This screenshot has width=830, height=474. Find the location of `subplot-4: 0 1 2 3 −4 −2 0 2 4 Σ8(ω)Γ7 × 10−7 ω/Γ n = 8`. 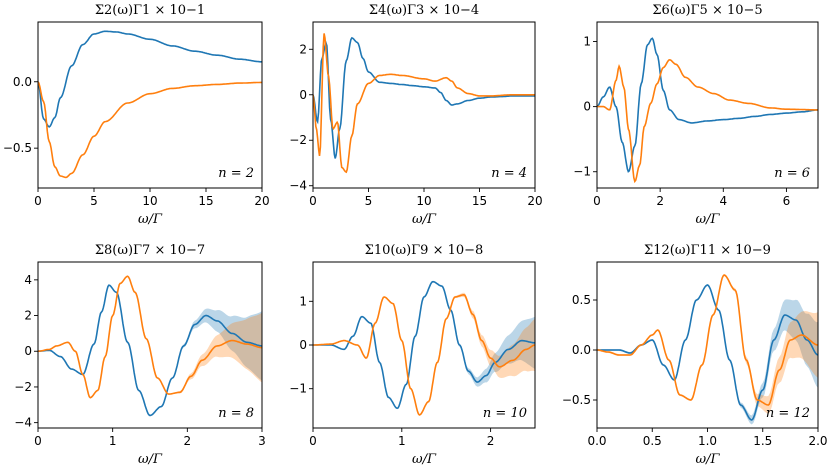

subplot-4: 0 1 2 3 −4 −2 0 2 4 Σ8(ω)Γ7 × 10−7 ω/Γ n = 8 is located at coordinates (140, 355).